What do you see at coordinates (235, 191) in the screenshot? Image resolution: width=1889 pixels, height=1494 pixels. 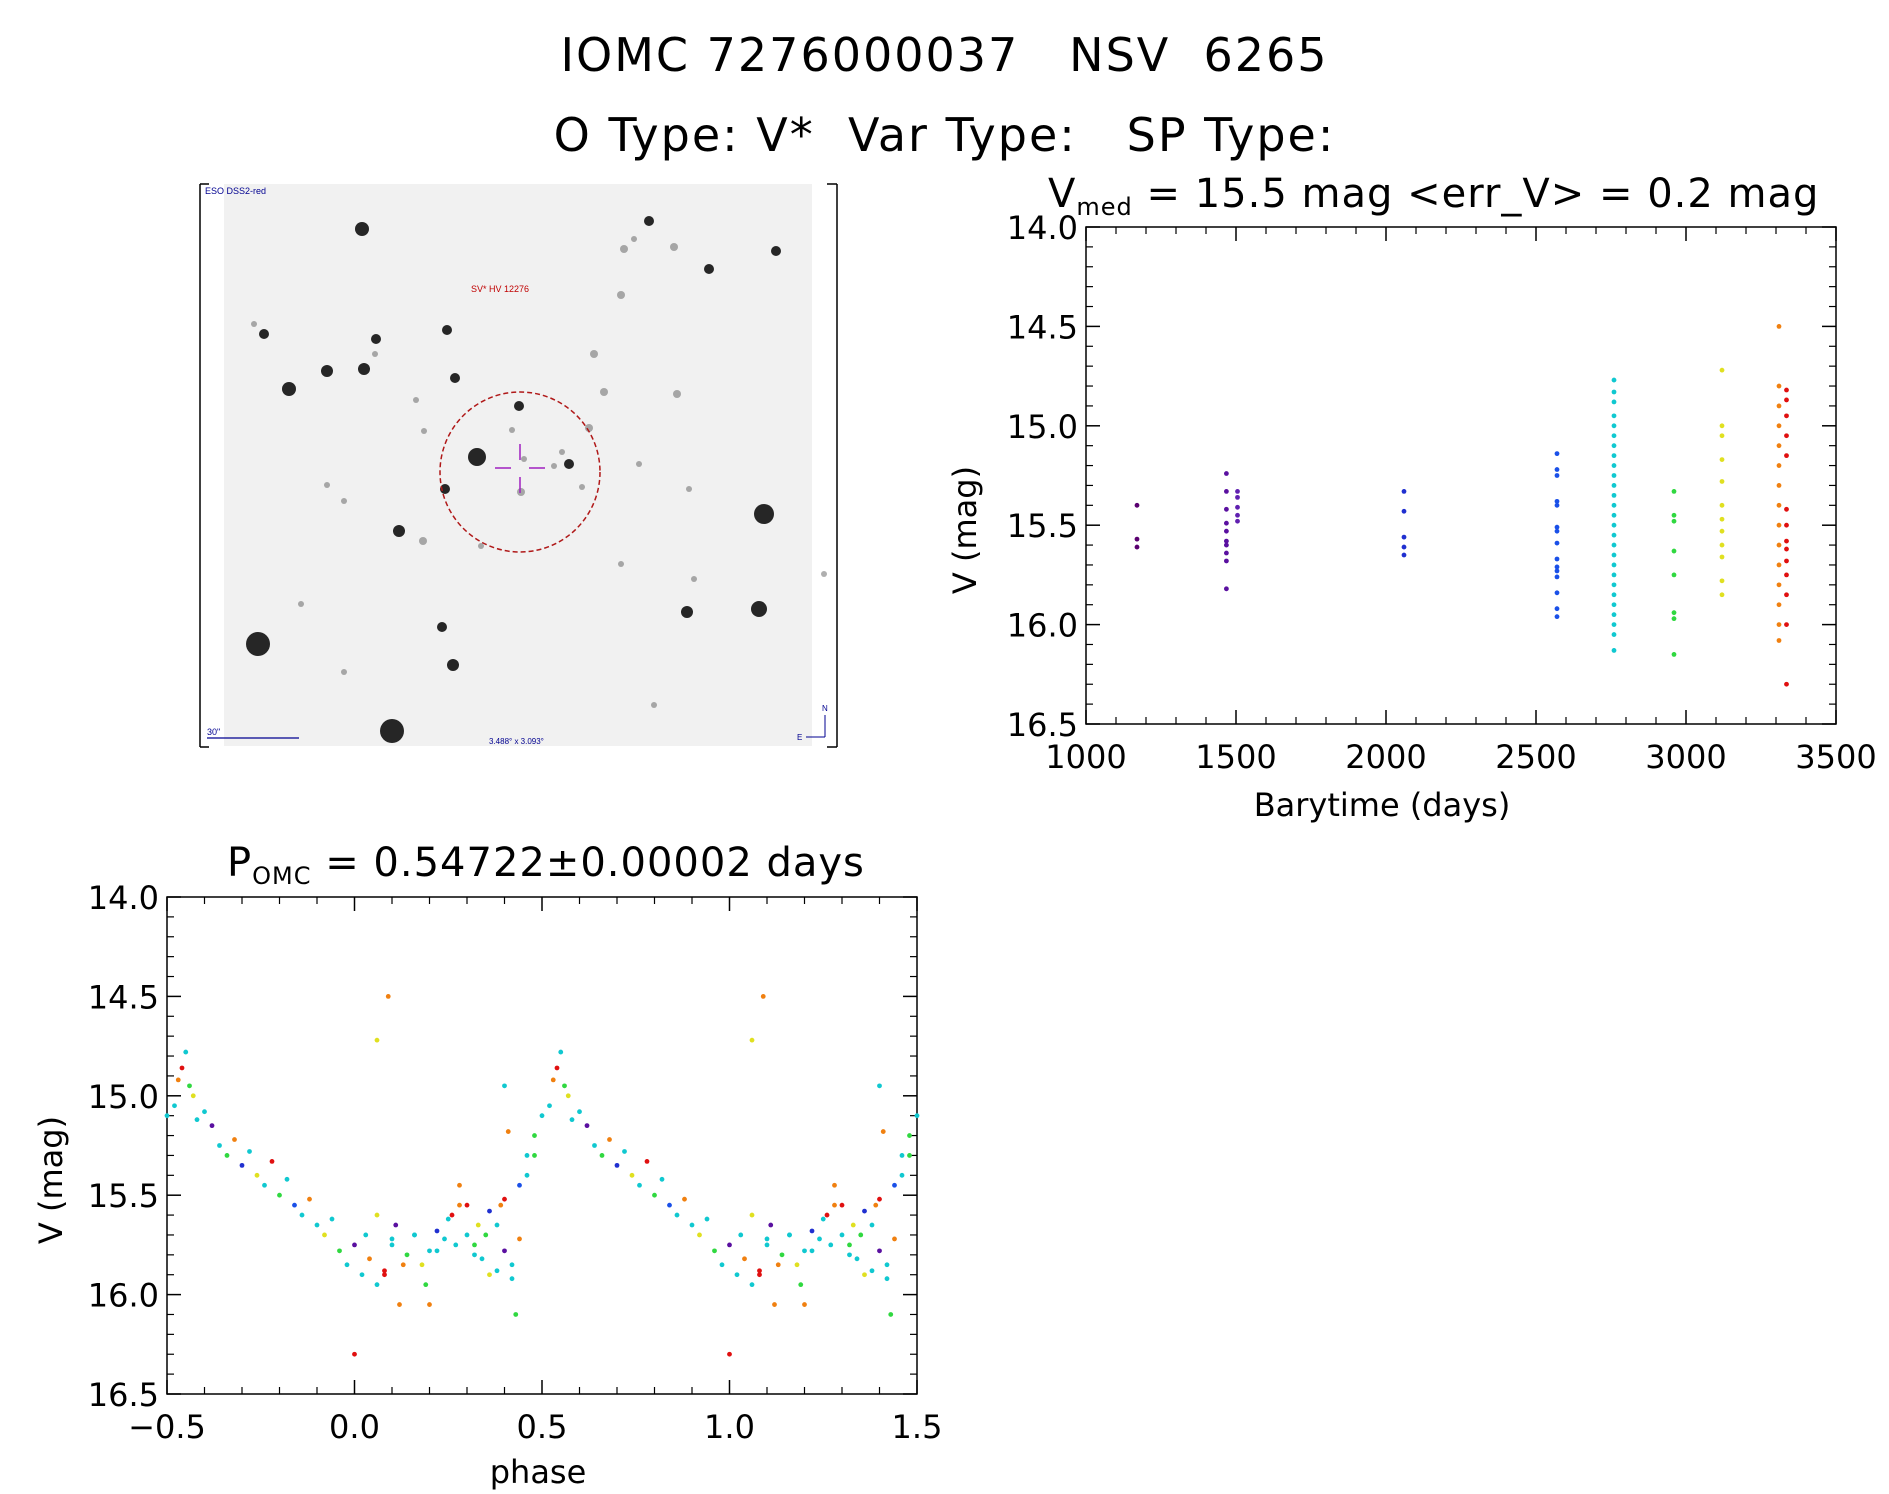 I see `survey-label: ESO DSS2-red` at bounding box center [235, 191].